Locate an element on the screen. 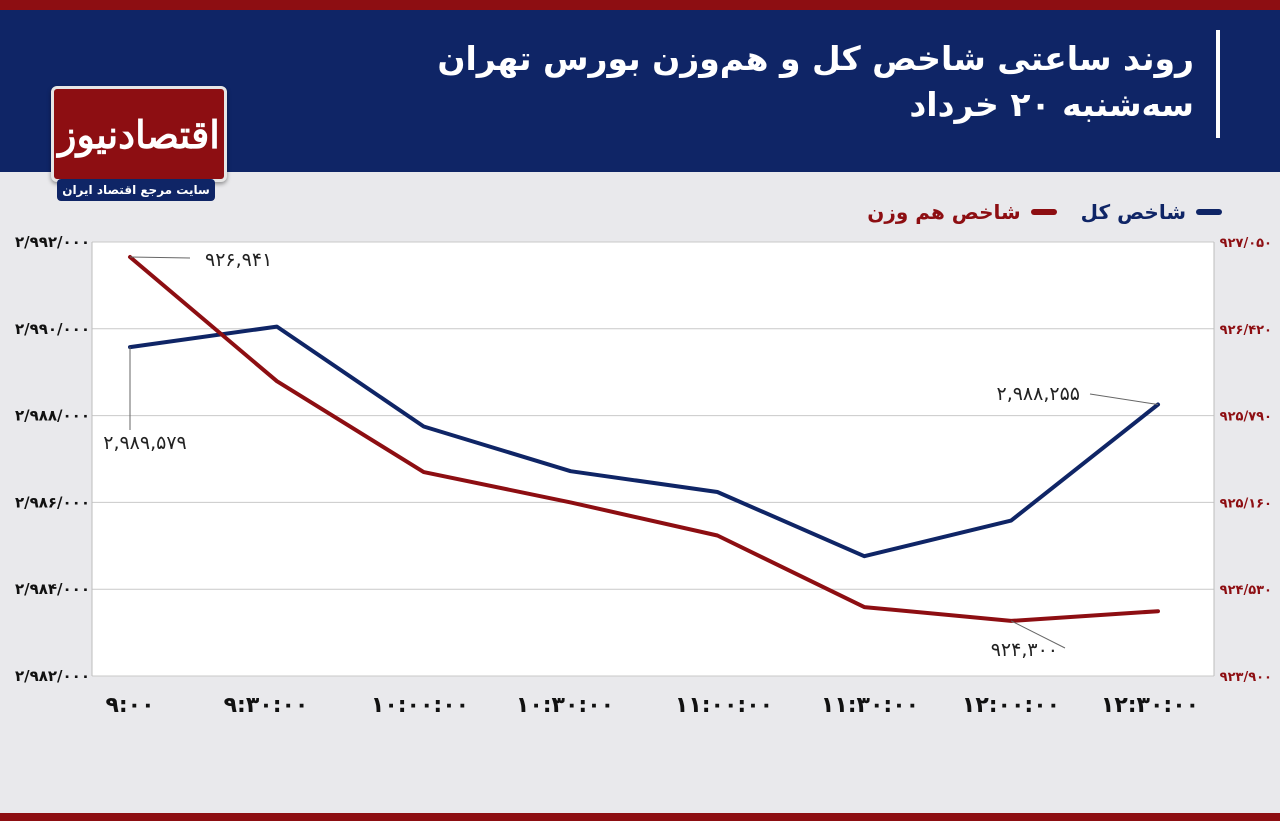 This screenshot has height=821, width=1280. x-tick-label: ۹:۰۰ is located at coordinates (129, 705).